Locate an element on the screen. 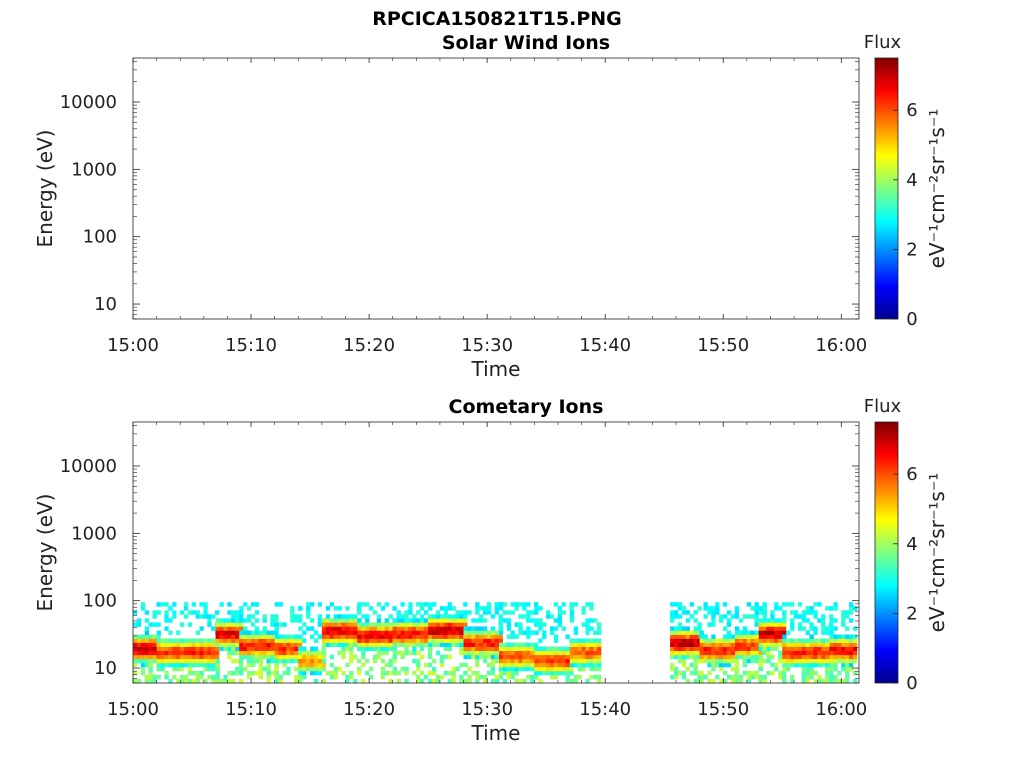 This screenshot has height=768, width=1024. y-tick-label: 10000 is located at coordinates (88, 466).